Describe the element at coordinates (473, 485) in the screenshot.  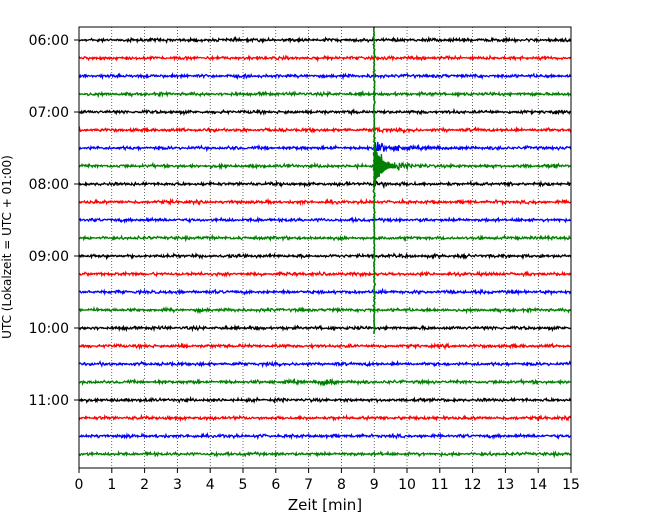
I see `x-tick-label-12: 12` at that location.